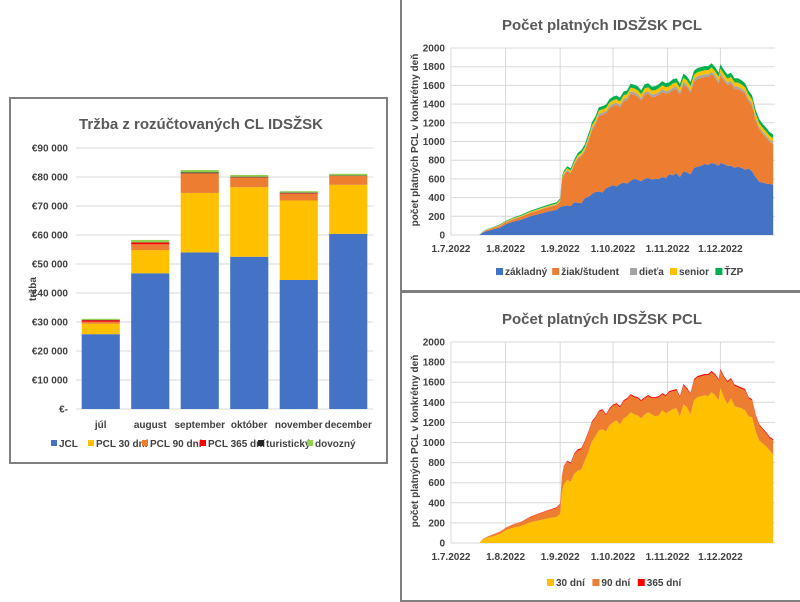 The height and width of the screenshot is (602, 800). What do you see at coordinates (50, 178) in the screenshot?
I see `y-tick-label: €80 000` at bounding box center [50, 178].